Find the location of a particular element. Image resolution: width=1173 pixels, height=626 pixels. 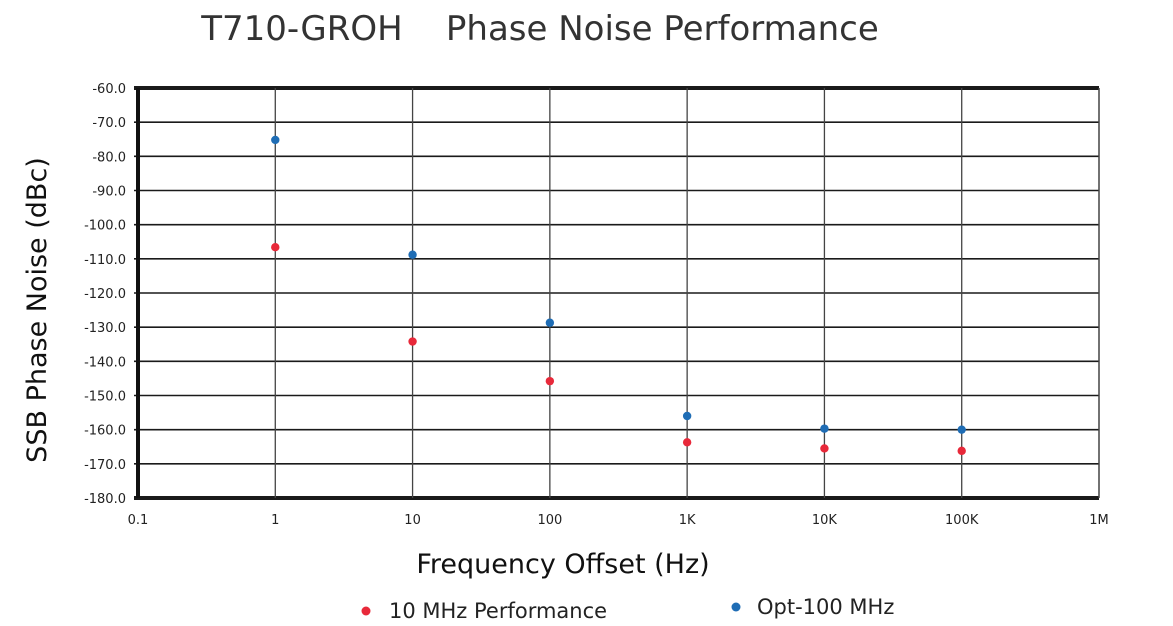

y-tick-label: -150.0 is located at coordinates (105, 397).